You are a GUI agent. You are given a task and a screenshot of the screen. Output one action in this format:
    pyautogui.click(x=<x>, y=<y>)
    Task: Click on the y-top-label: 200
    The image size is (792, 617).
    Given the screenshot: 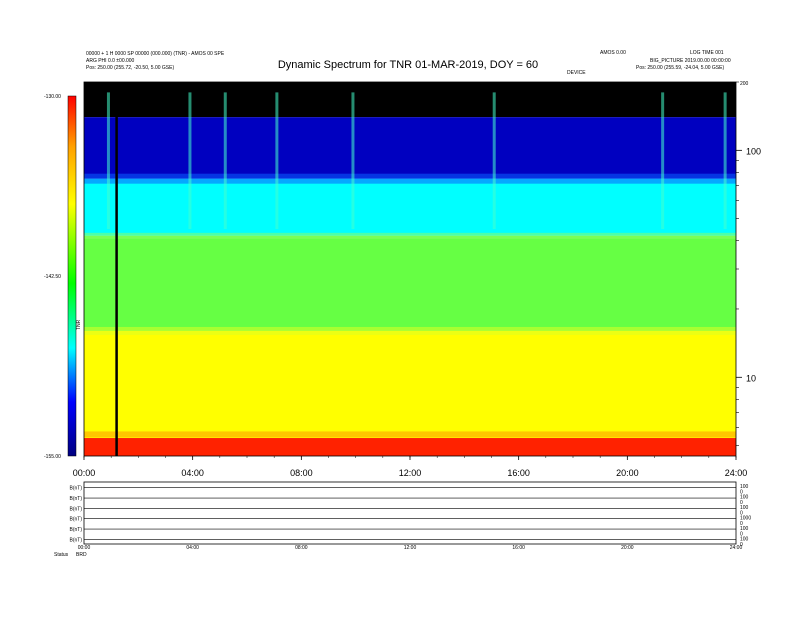 What is the action you would take?
    pyautogui.click(x=744, y=84)
    